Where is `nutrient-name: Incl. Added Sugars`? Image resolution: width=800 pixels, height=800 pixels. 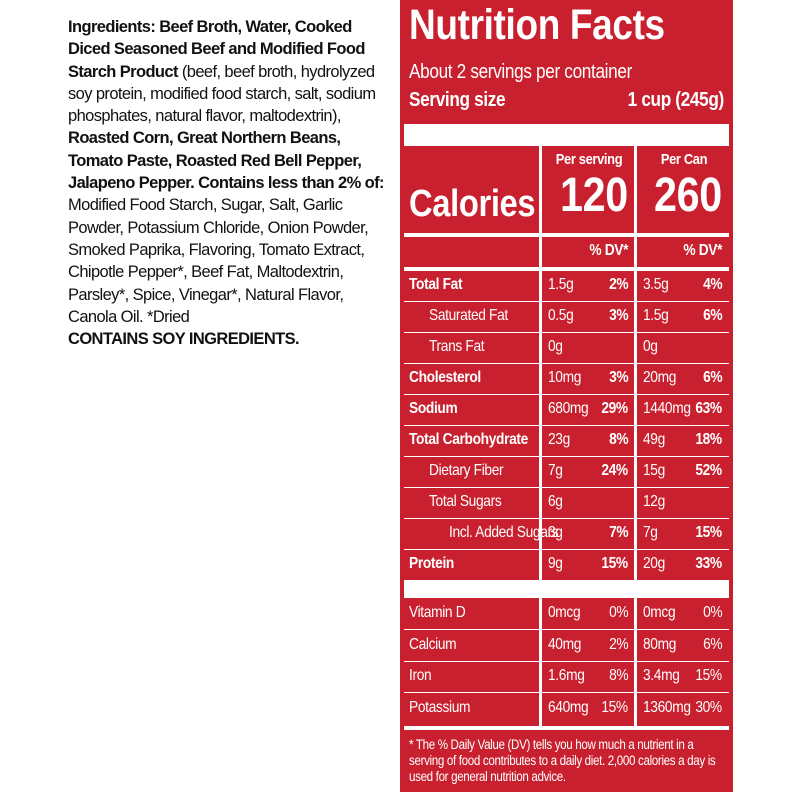 nutrient-name: Incl. Added Sugars is located at coordinates (504, 533).